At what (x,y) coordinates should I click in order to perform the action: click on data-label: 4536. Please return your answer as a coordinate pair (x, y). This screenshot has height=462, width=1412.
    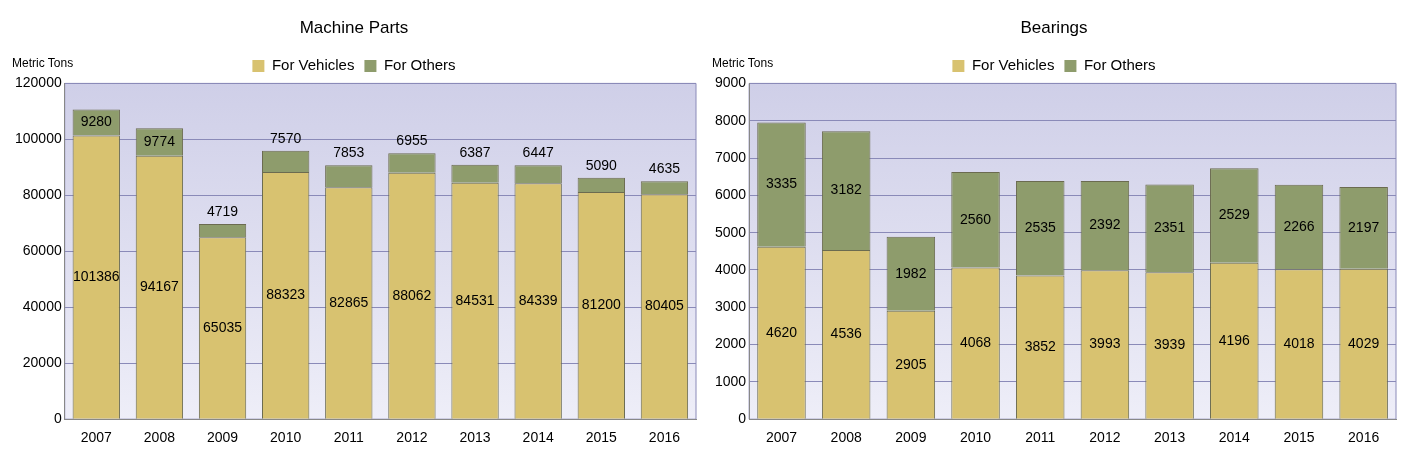
    Looking at the image, I should click on (846, 333).